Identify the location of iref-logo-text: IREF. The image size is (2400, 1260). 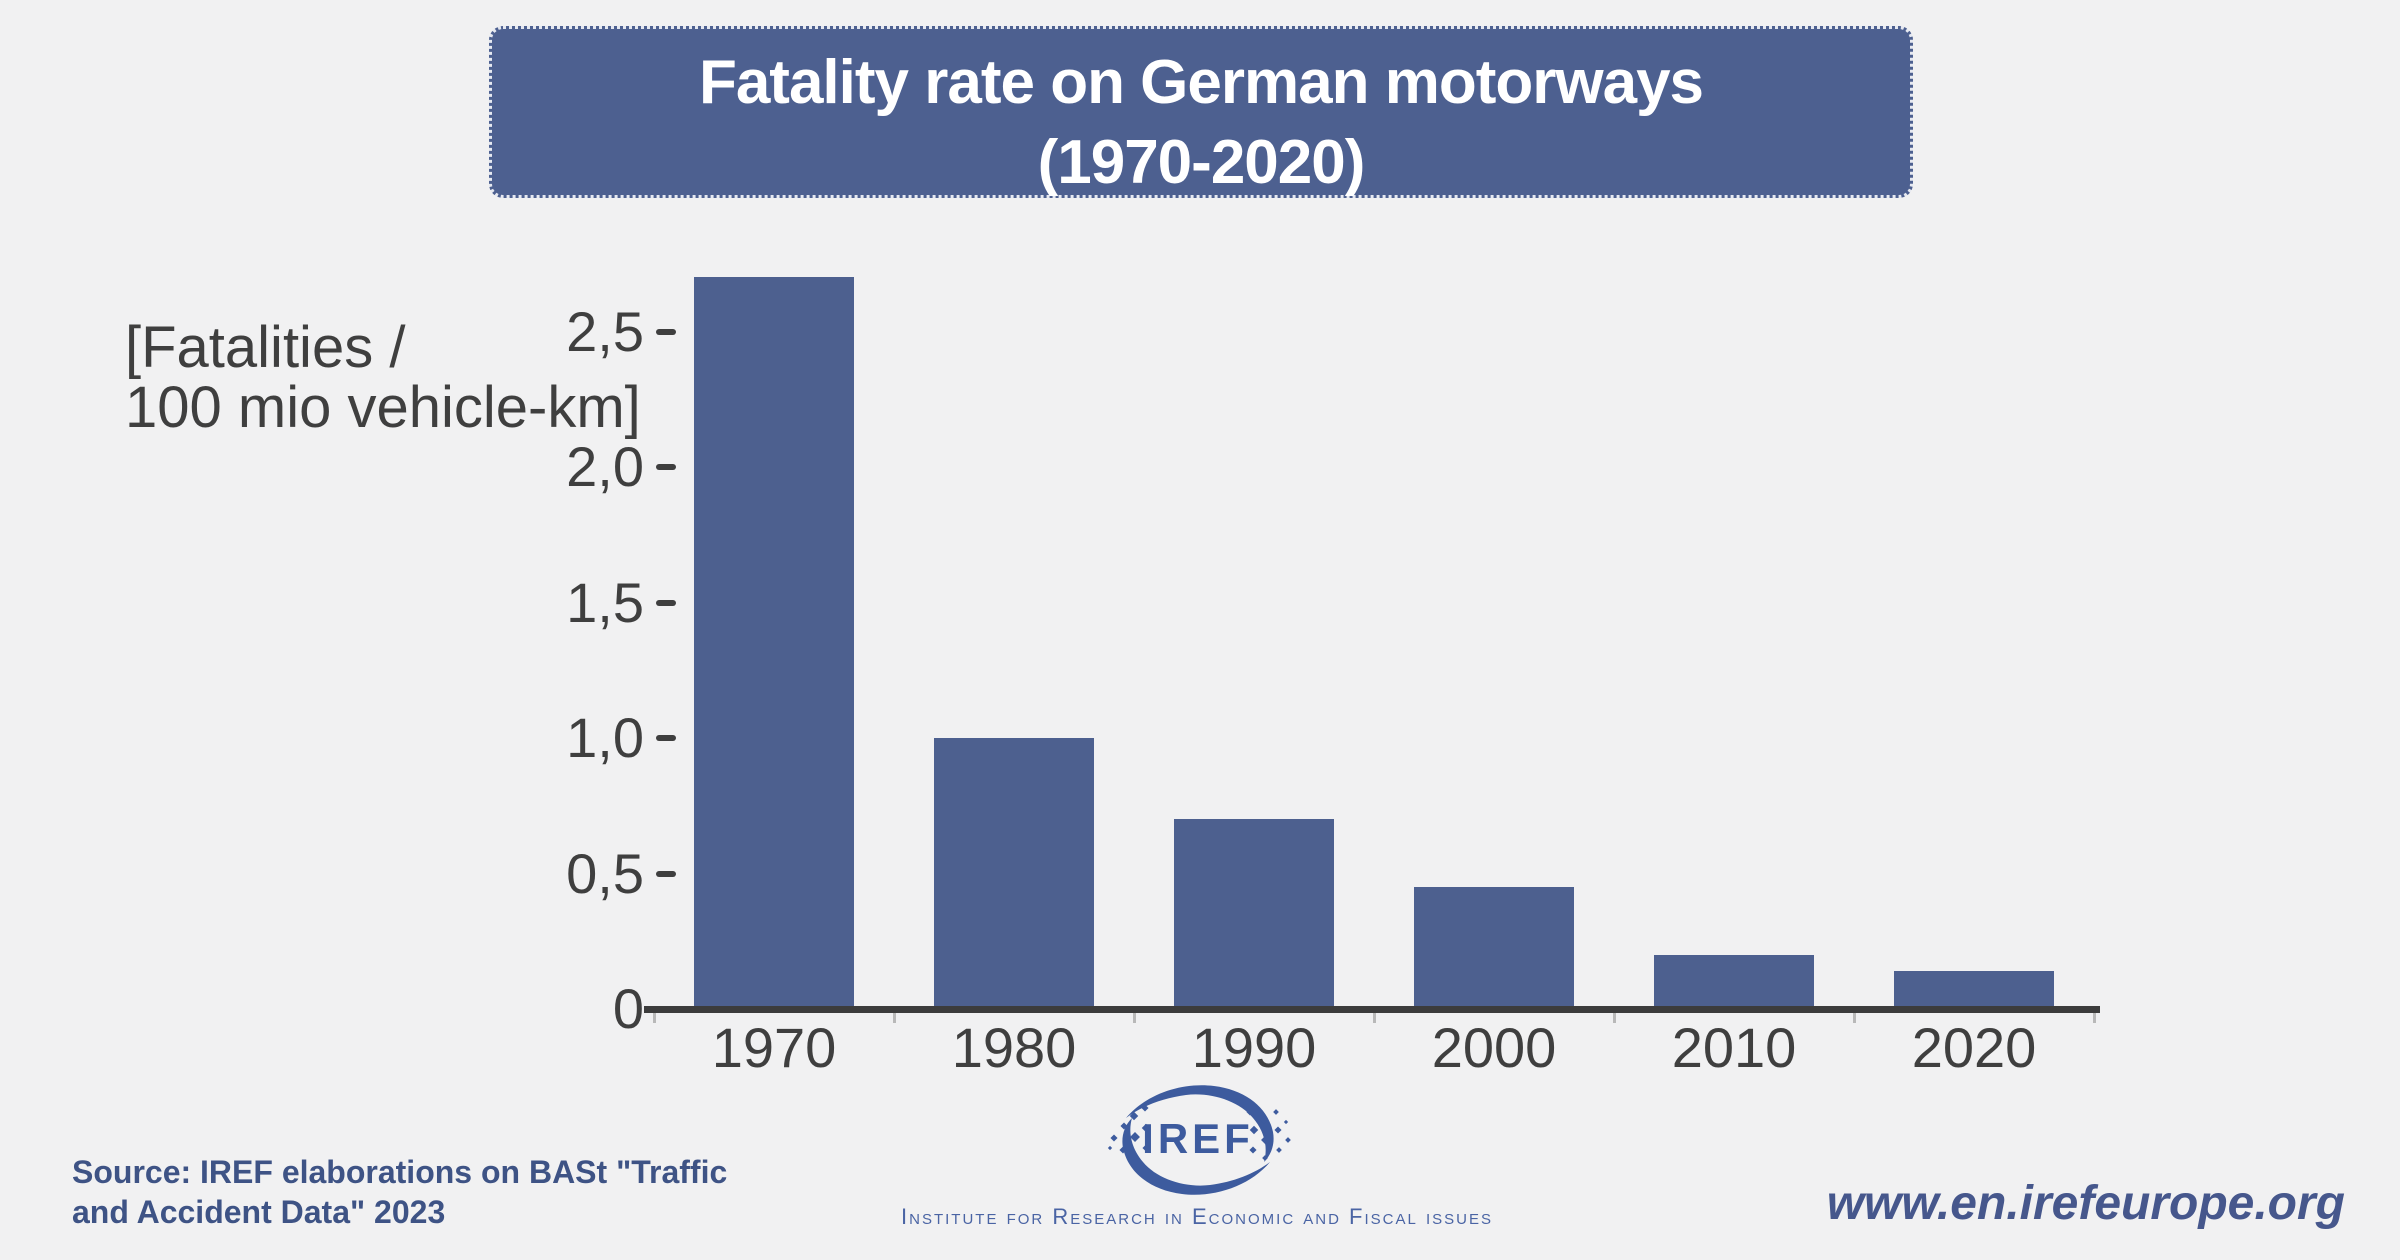
(1198, 1138).